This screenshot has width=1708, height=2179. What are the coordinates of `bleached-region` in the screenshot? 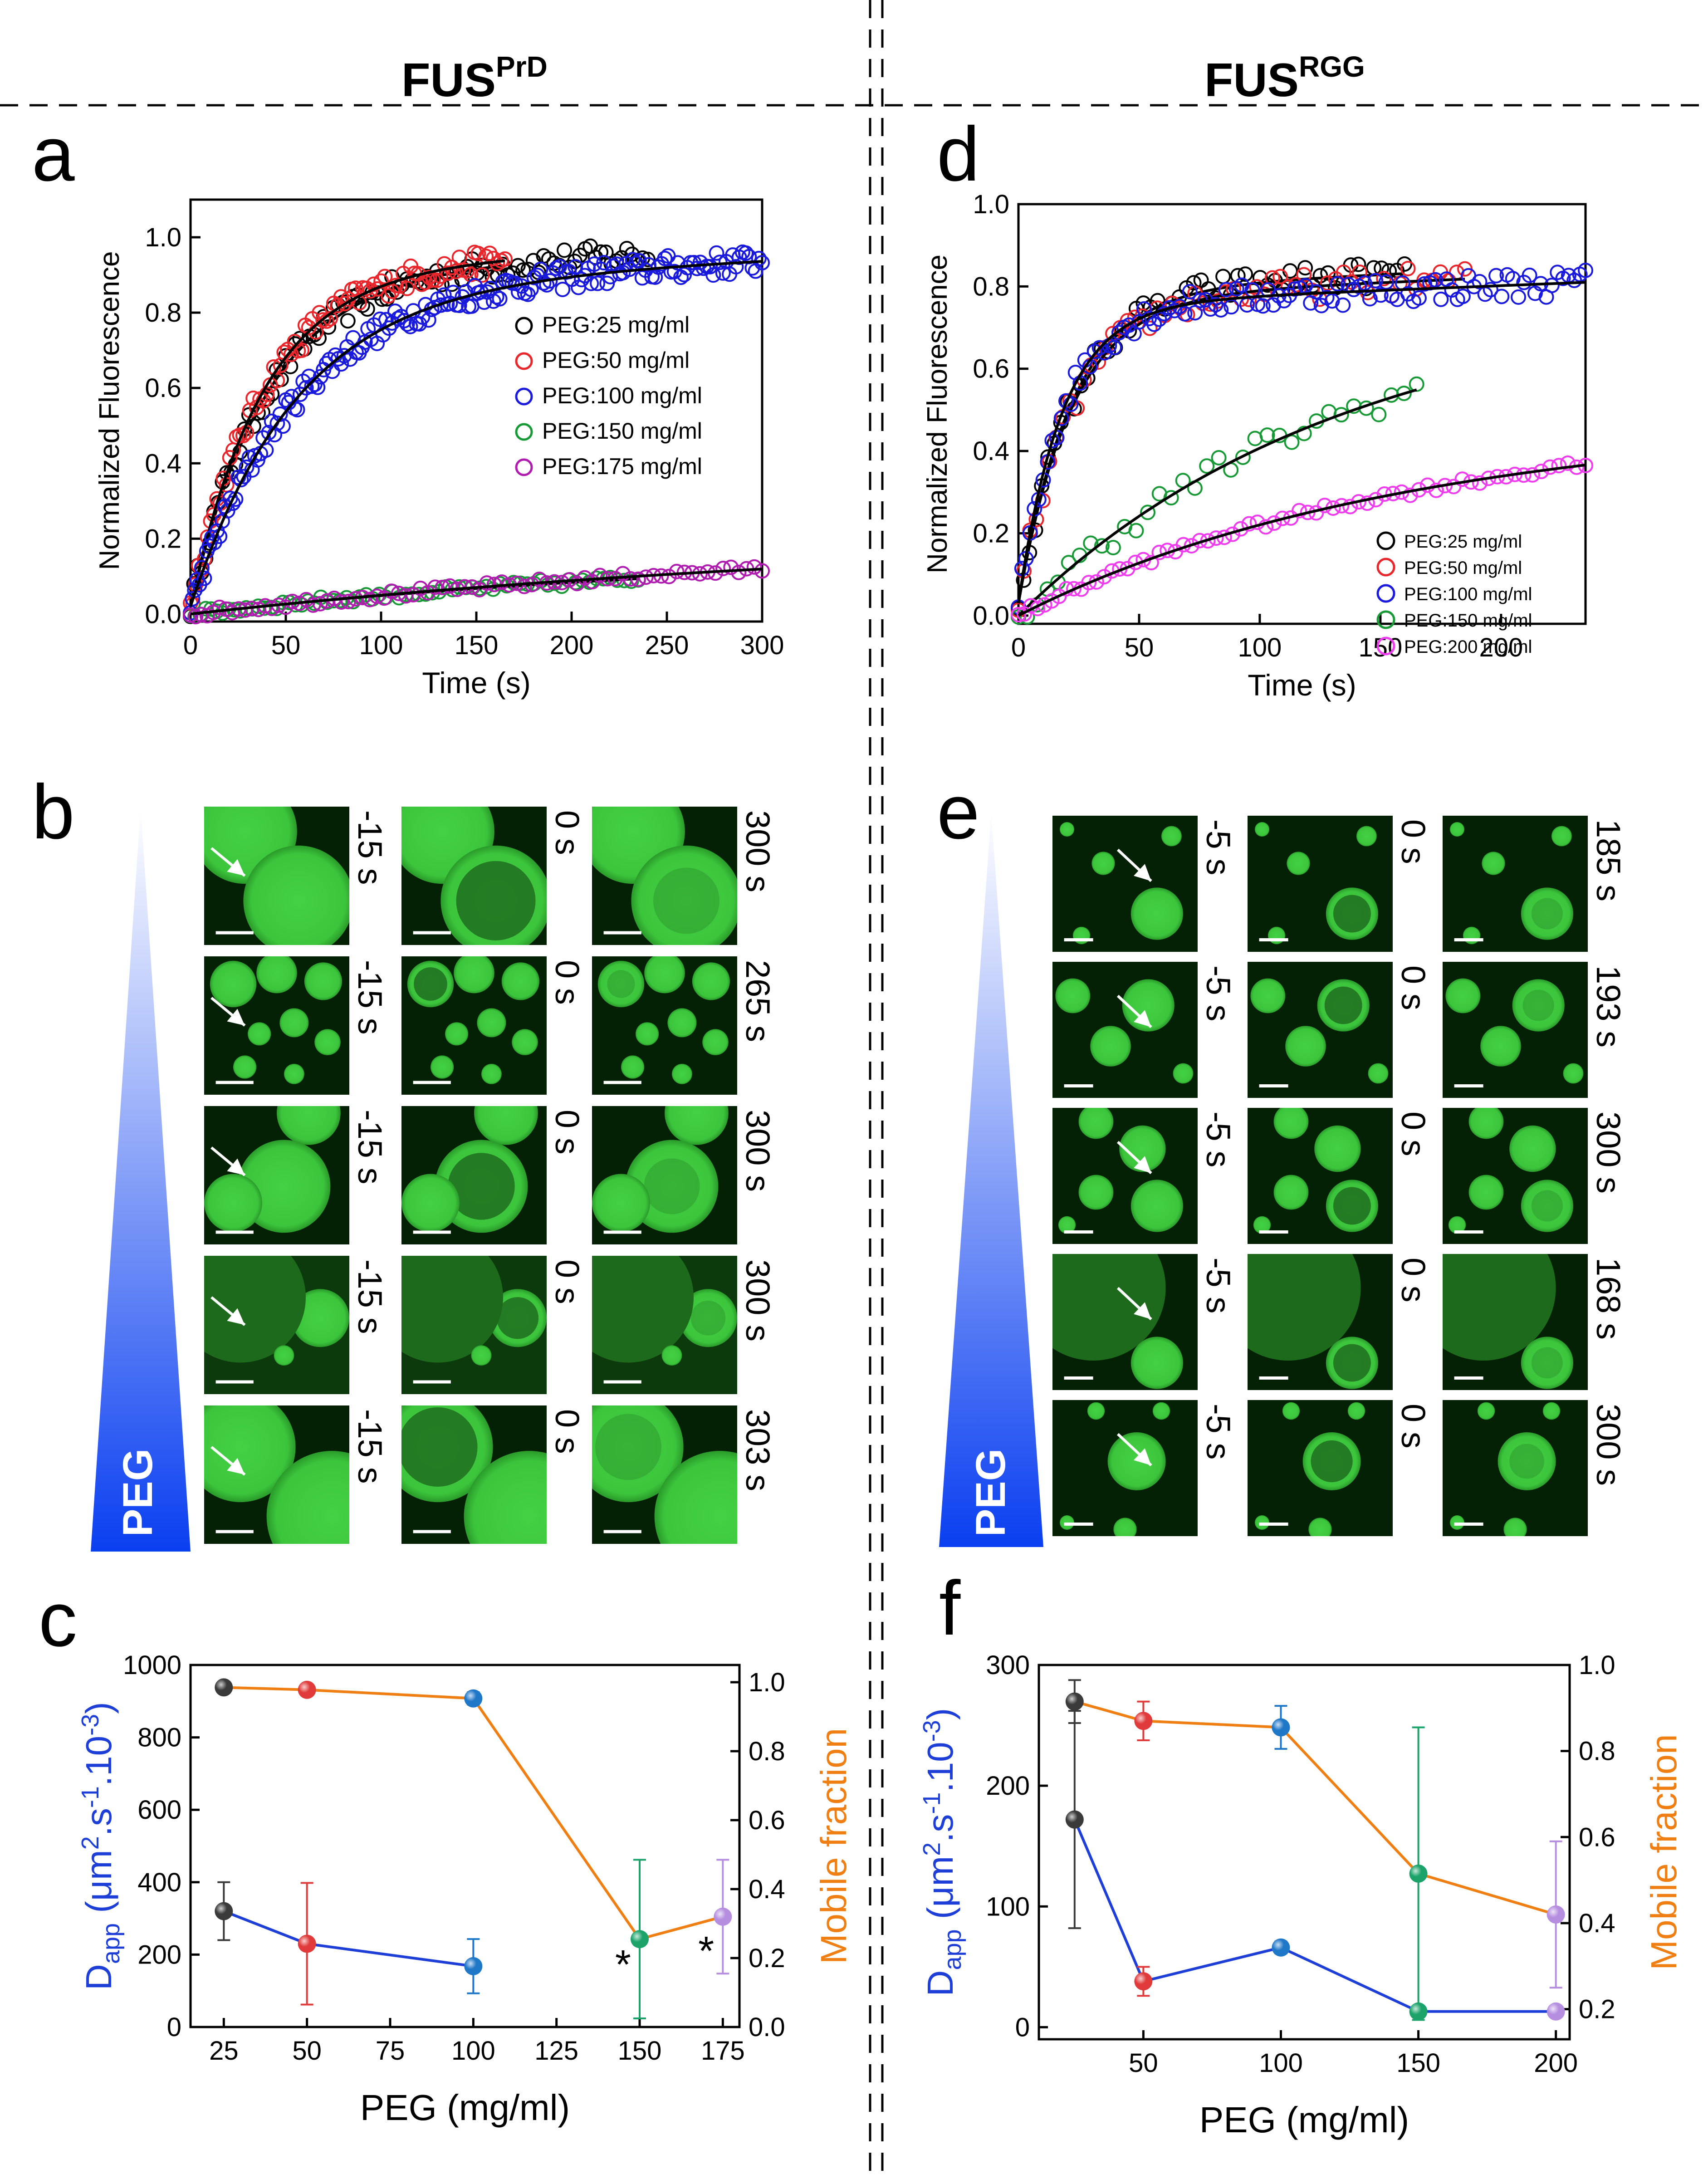 It's located at (1343, 1005).